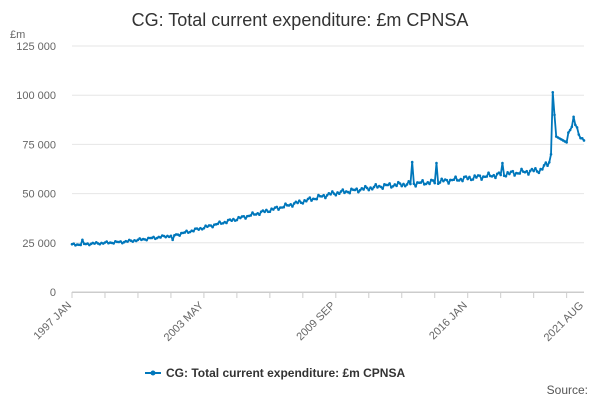 This screenshot has width=600, height=400. Describe the element at coordinates (285, 373) in the screenshot. I see `legend-label: CG: Total current expenditure: £m CPNSA` at that location.